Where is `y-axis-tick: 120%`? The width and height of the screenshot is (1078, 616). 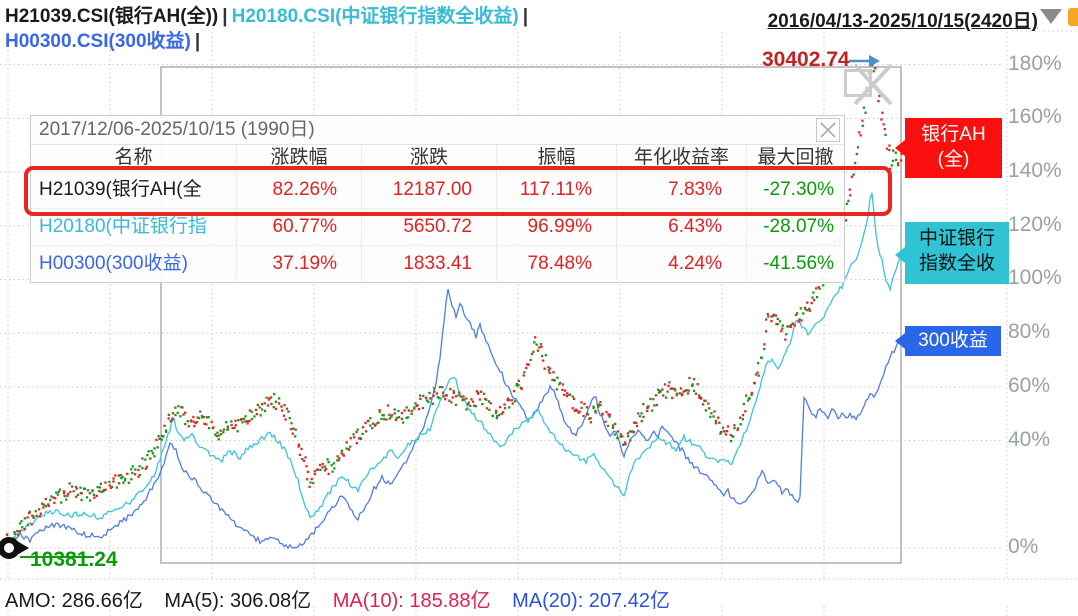 y-axis-tick: 120% is located at coordinates (1035, 224).